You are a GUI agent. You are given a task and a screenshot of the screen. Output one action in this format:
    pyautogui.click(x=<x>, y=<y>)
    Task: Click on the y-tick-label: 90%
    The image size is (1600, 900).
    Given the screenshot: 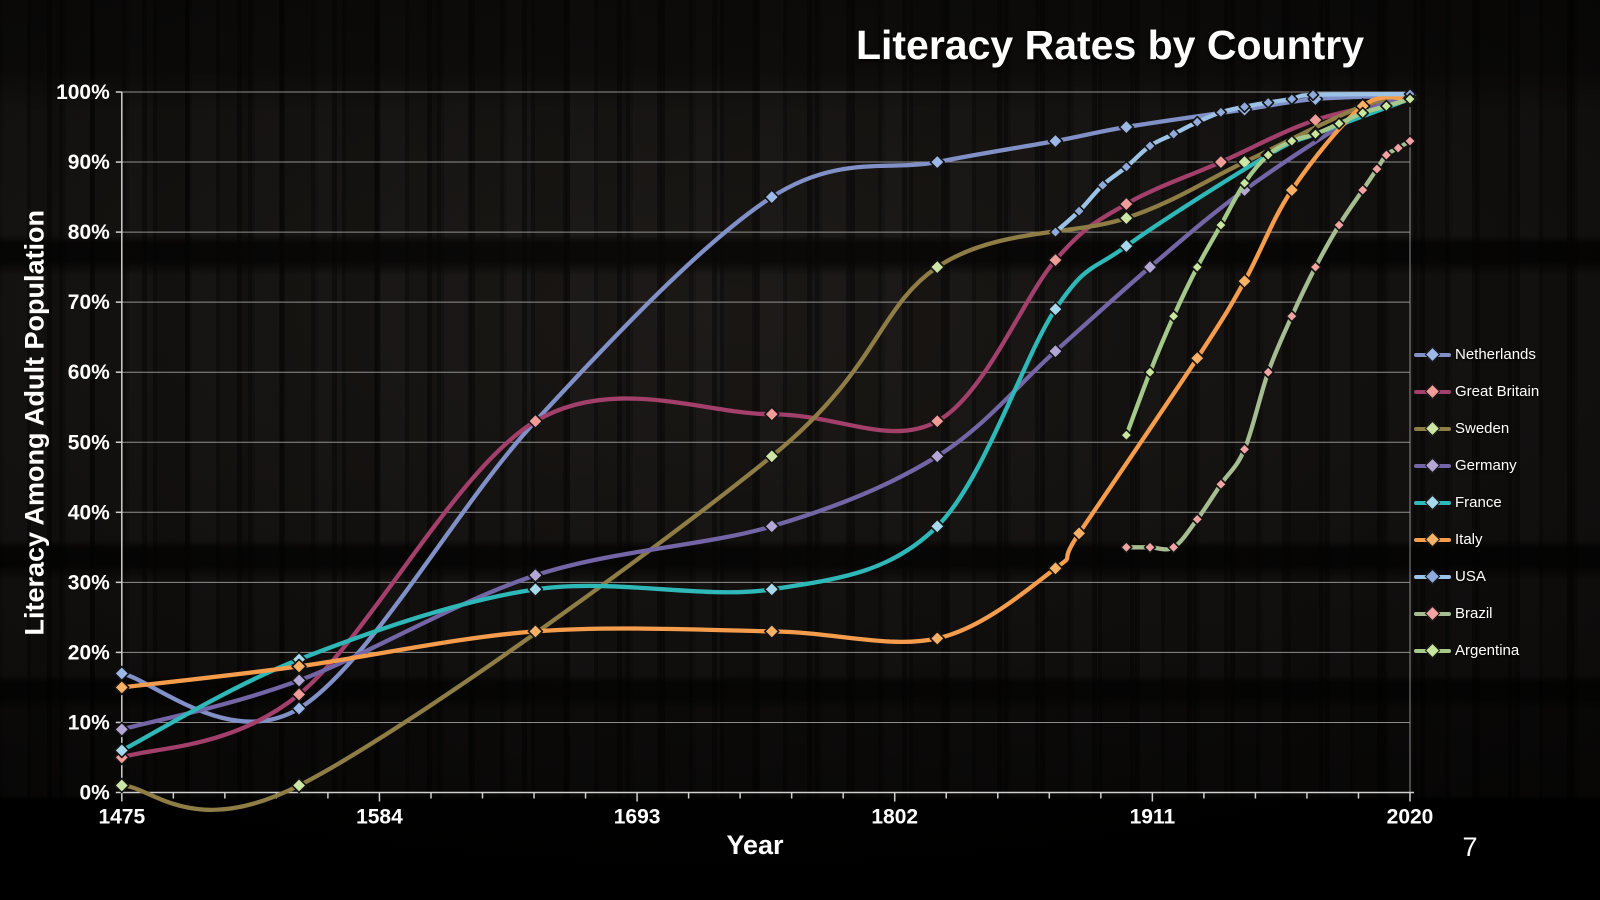 What is the action you would take?
    pyautogui.click(x=89, y=162)
    